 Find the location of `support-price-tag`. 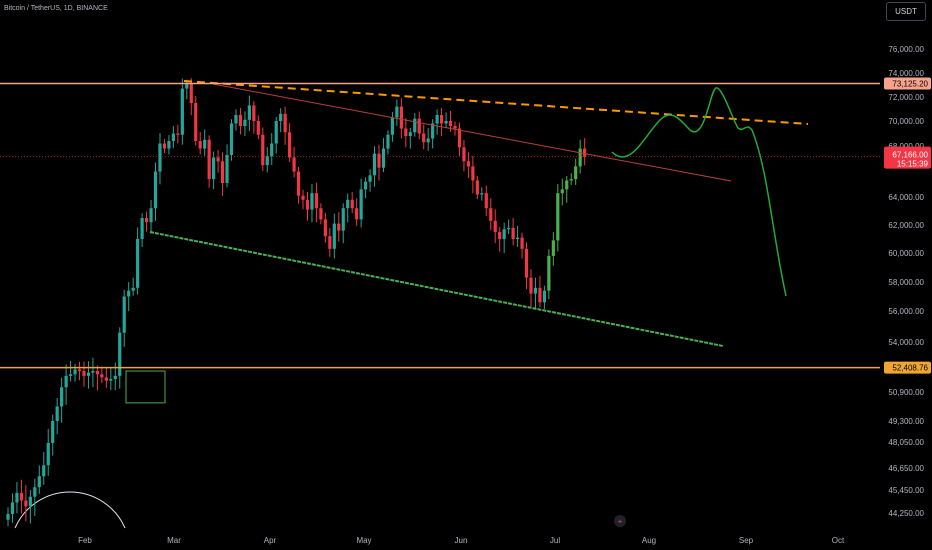

support-price-tag is located at coordinates (907, 367).